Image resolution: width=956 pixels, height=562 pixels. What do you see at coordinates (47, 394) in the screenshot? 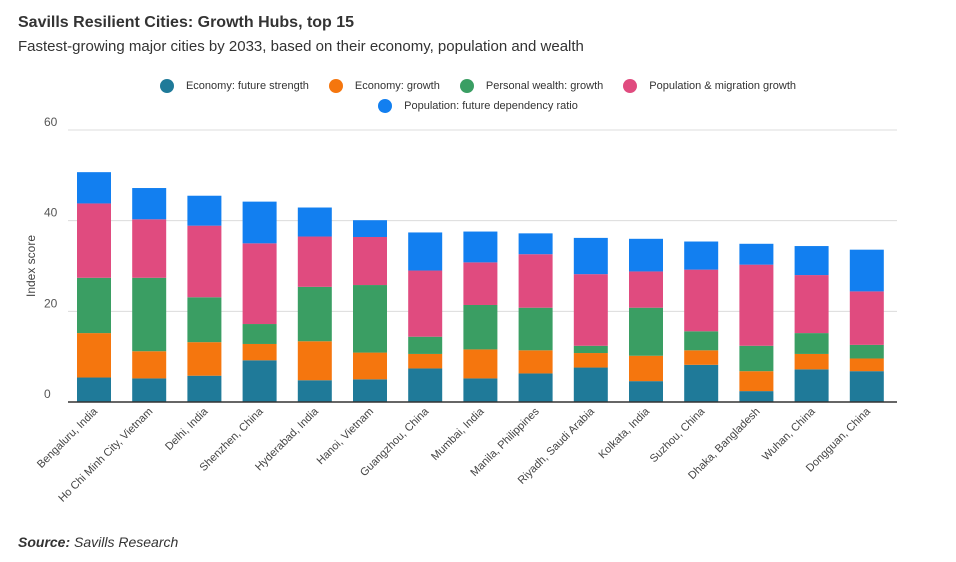
I see `y-tick-label: 0` at bounding box center [47, 394].